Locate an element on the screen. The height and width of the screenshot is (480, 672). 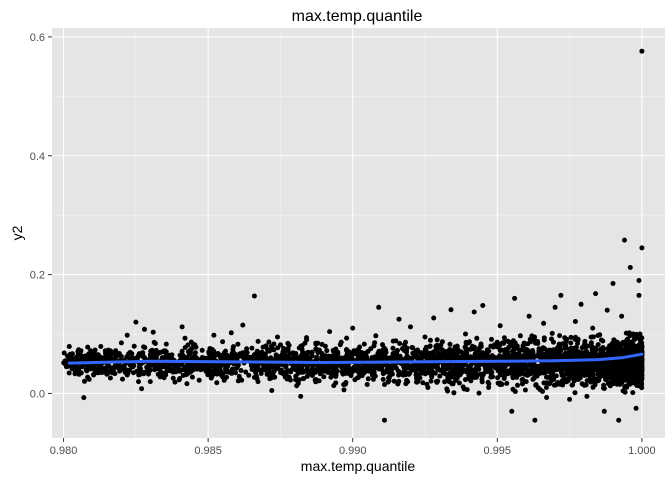
chart-title: max.temp.quantile is located at coordinates (357, 16).